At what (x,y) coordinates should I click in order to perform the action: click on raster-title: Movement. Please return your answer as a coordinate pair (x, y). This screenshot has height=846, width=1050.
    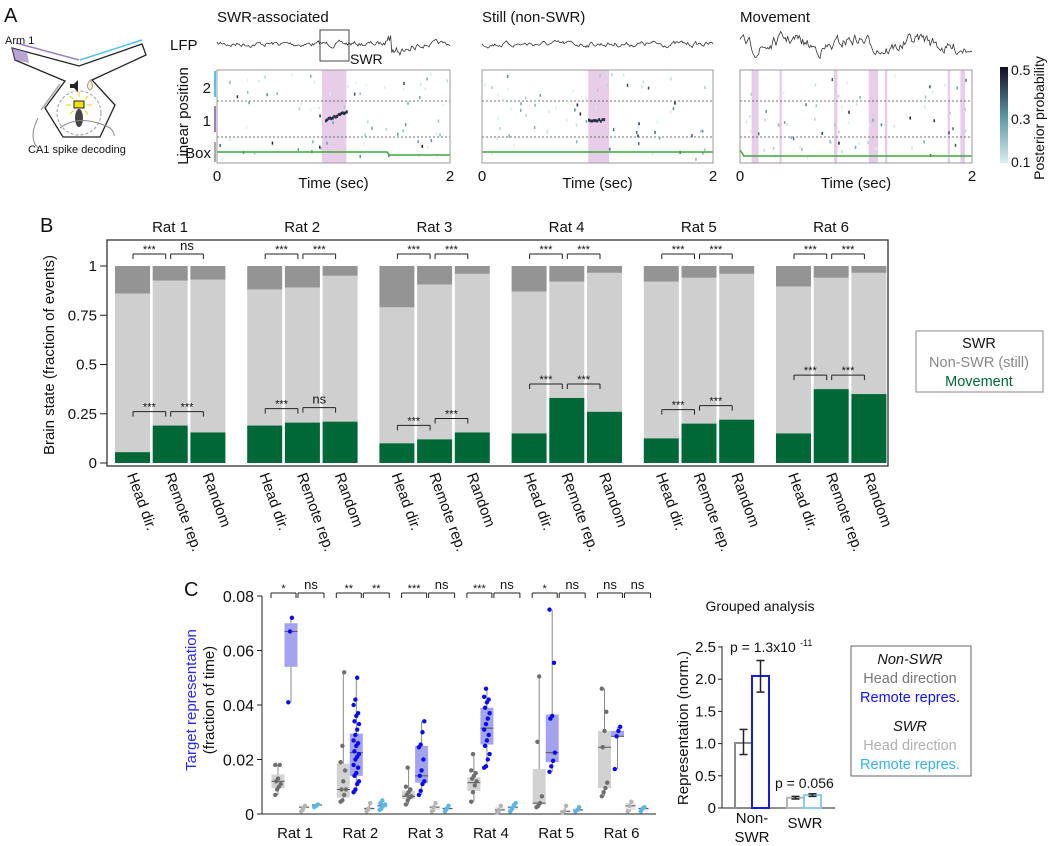
    Looking at the image, I should click on (775, 17).